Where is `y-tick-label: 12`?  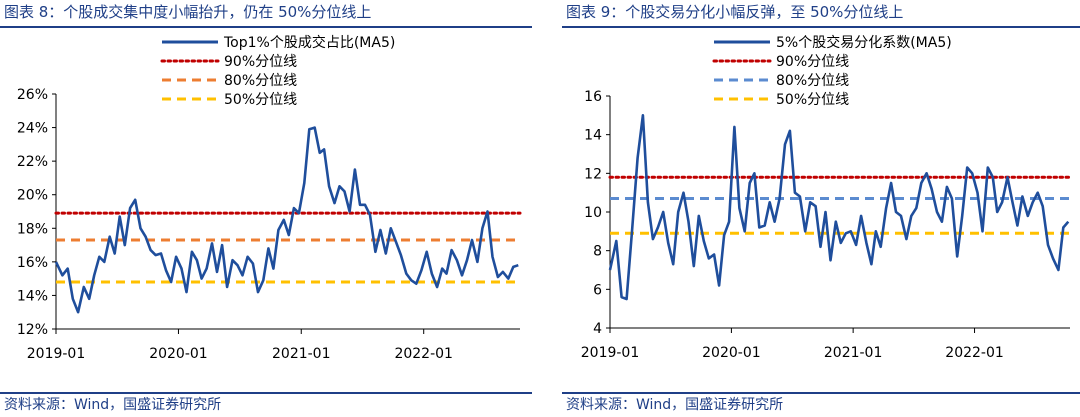 y-tick-label: 12 is located at coordinates (593, 174).